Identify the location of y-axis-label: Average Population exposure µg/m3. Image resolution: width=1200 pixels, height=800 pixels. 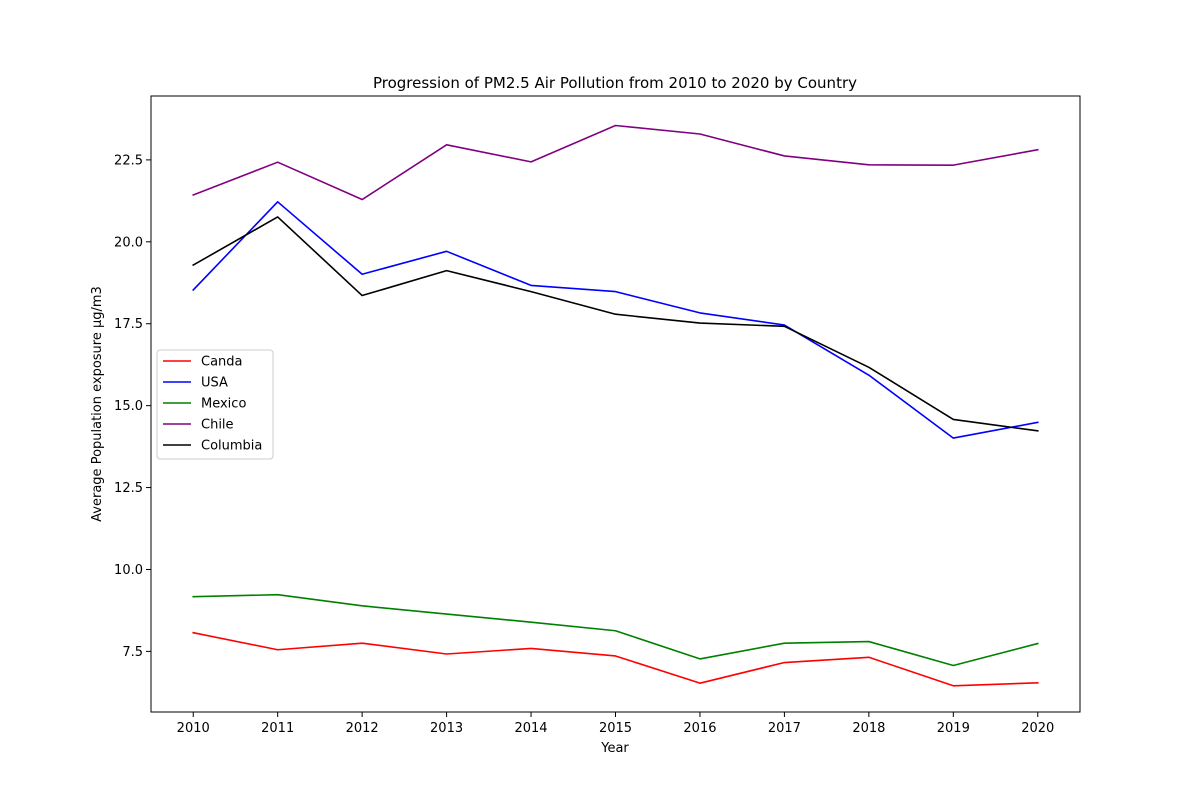
(97, 404).